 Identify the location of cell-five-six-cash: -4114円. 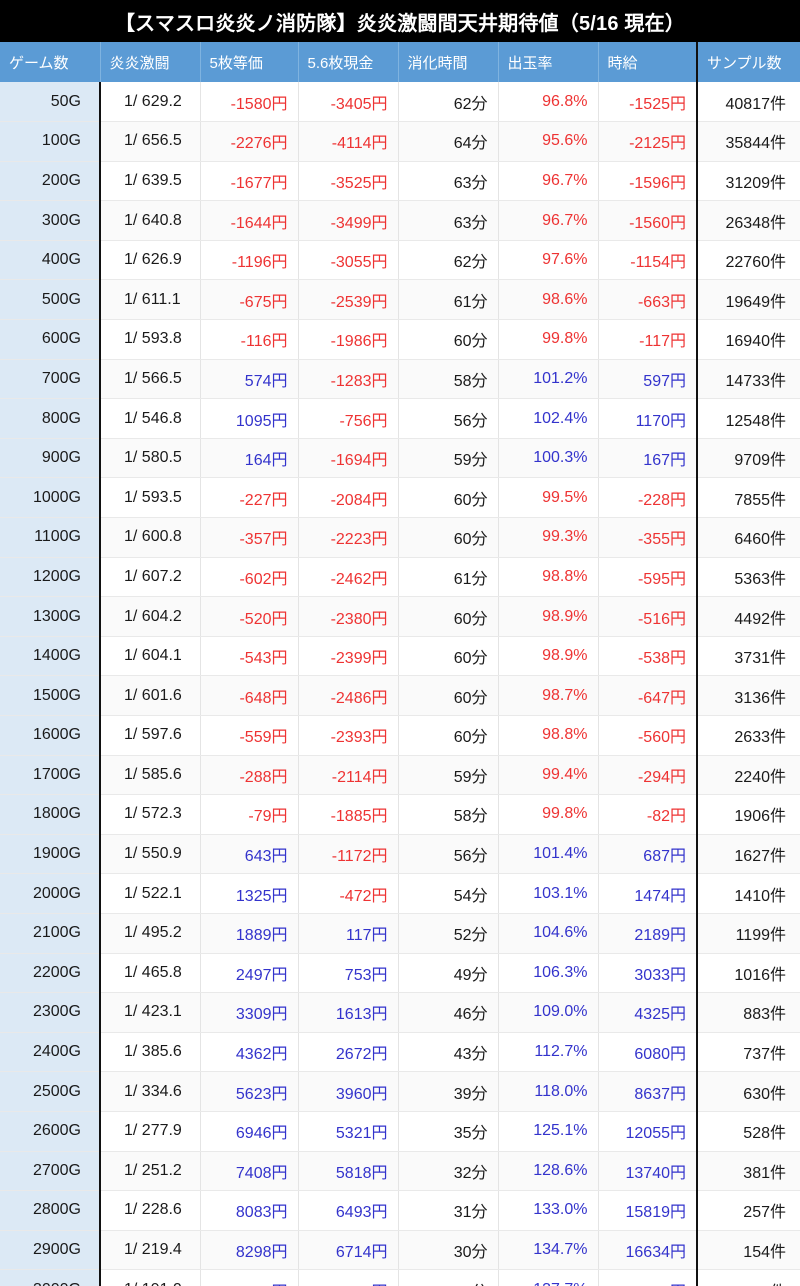
(348, 141).